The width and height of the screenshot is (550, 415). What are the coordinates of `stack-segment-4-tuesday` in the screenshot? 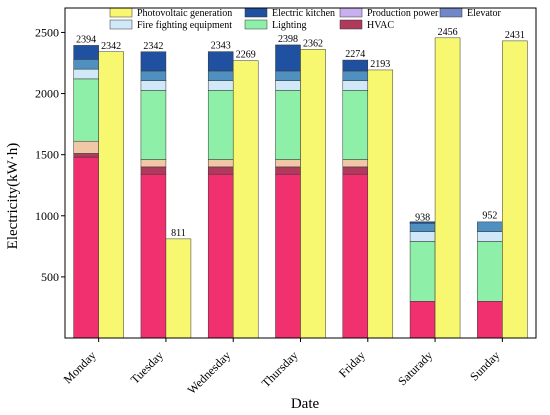 It's located at (153, 85).